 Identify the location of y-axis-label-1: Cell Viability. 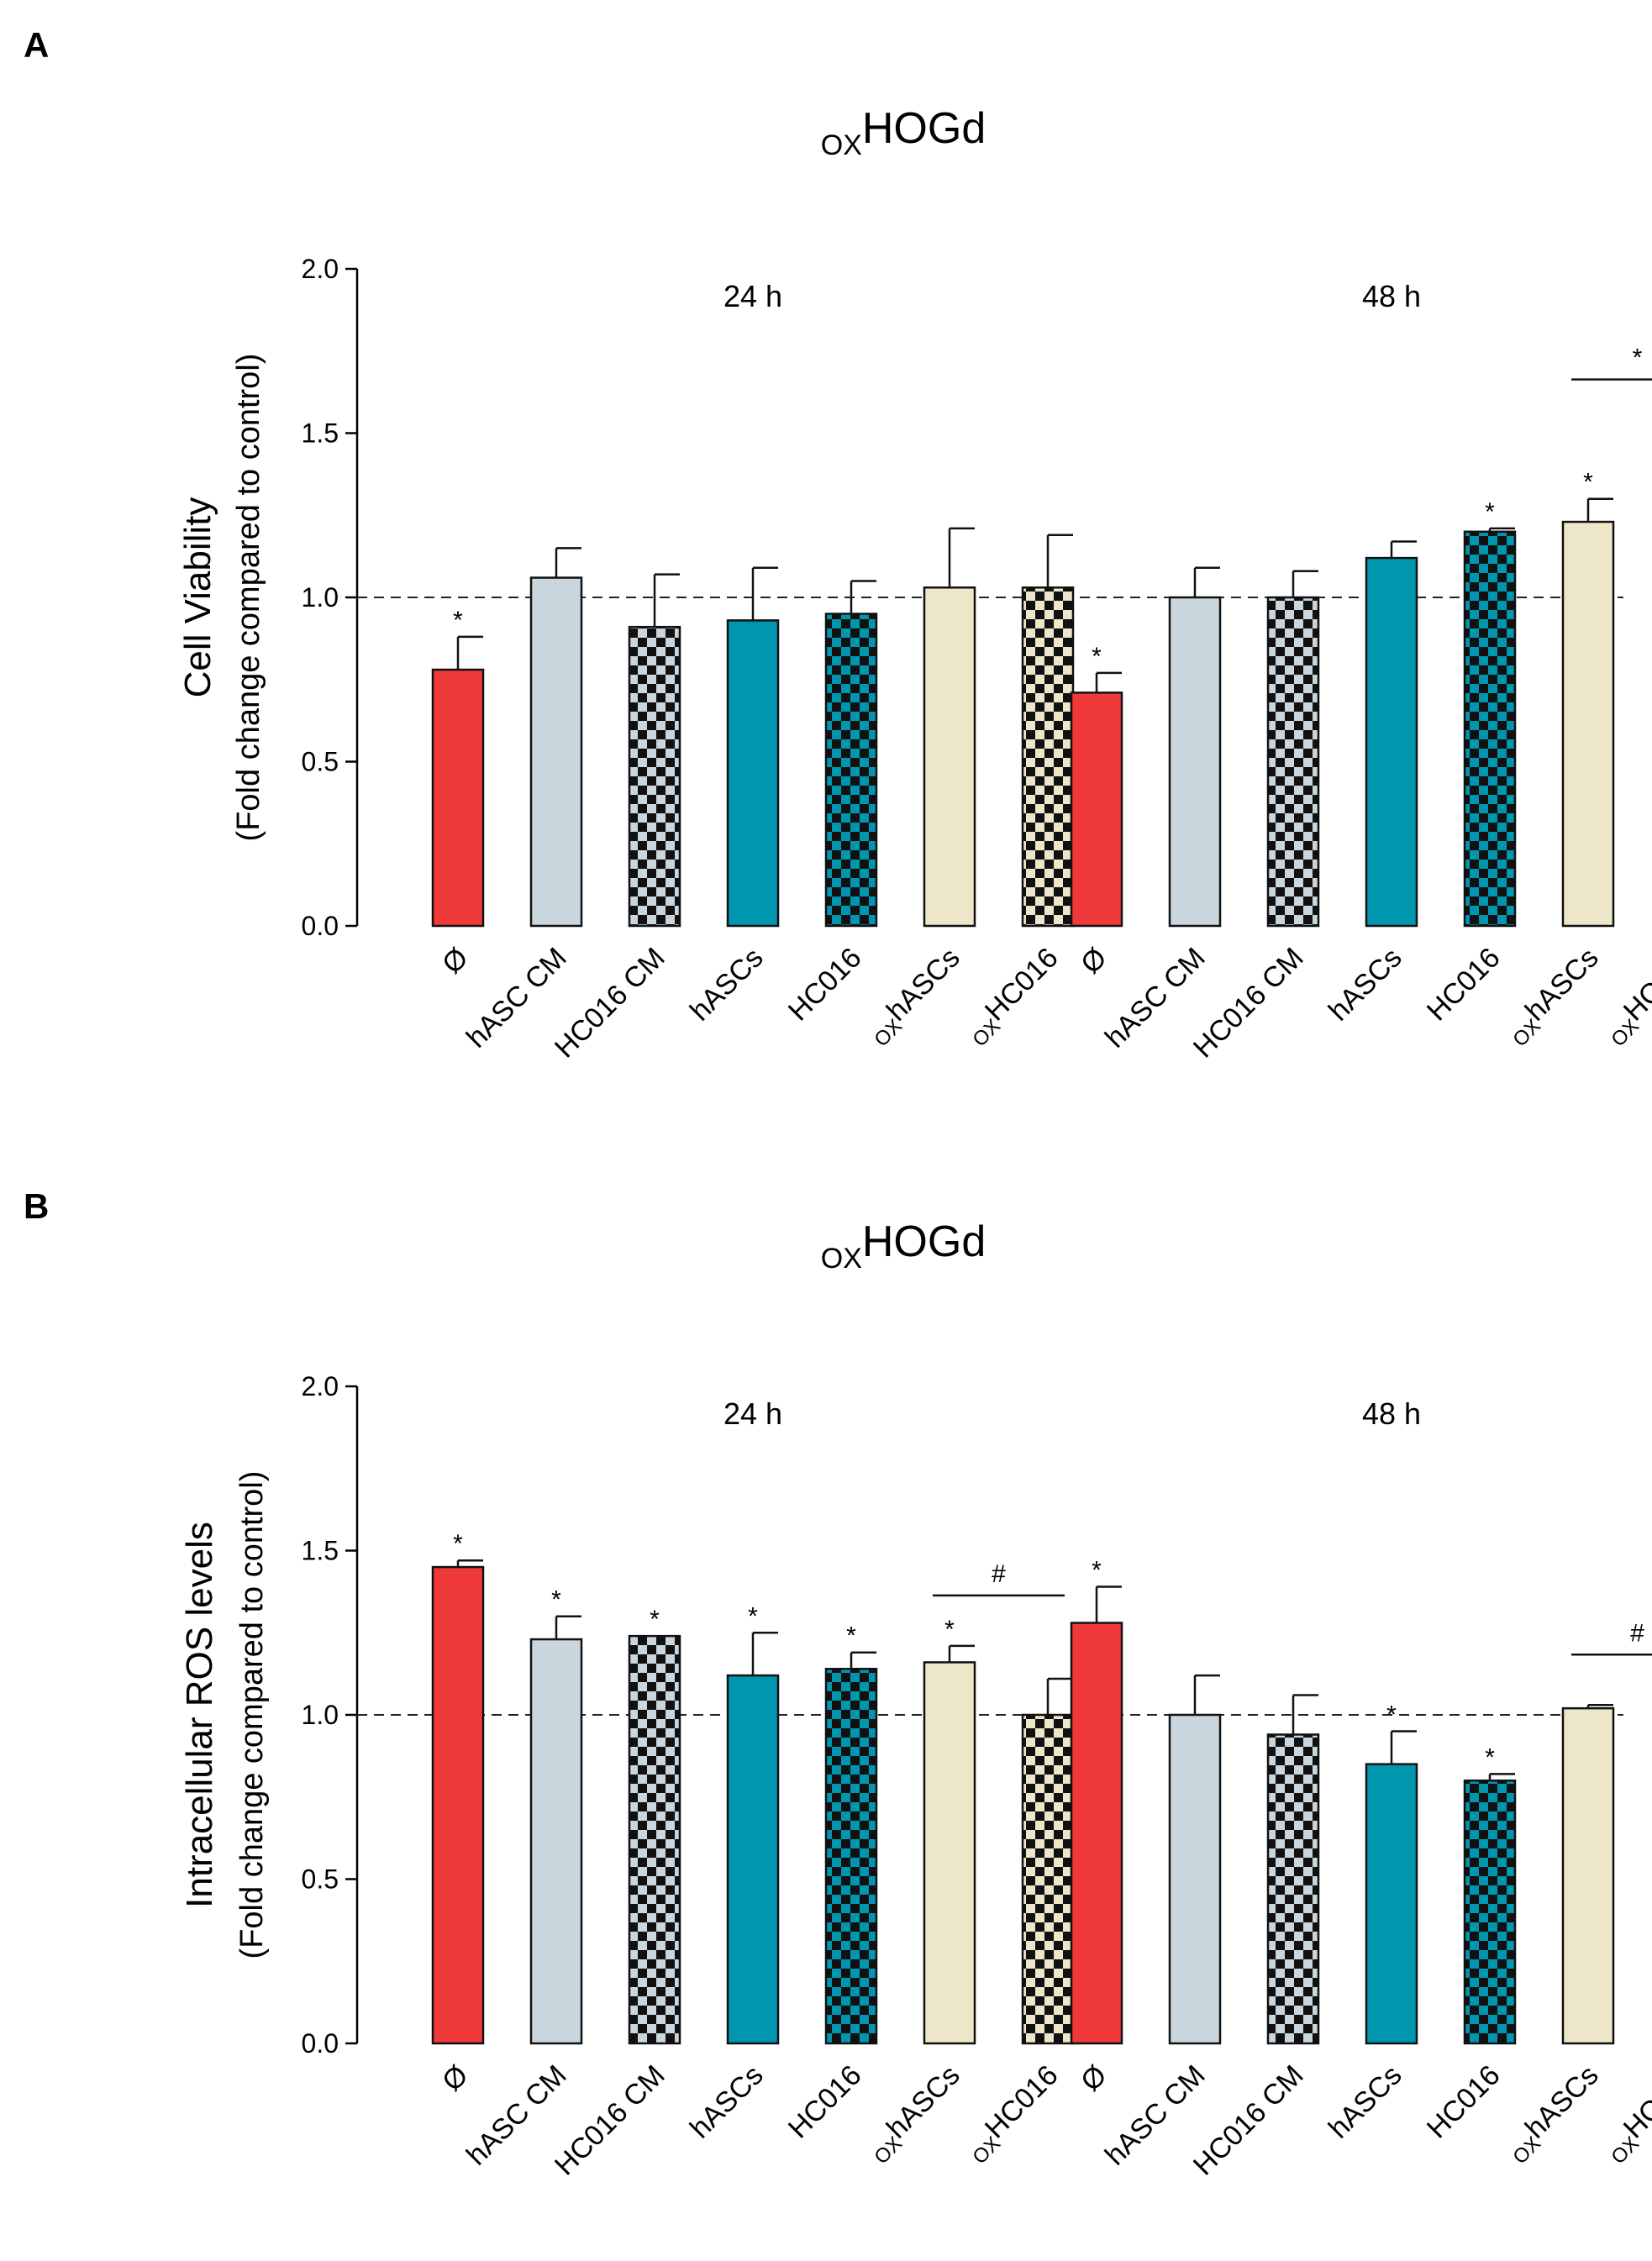
(198, 597).